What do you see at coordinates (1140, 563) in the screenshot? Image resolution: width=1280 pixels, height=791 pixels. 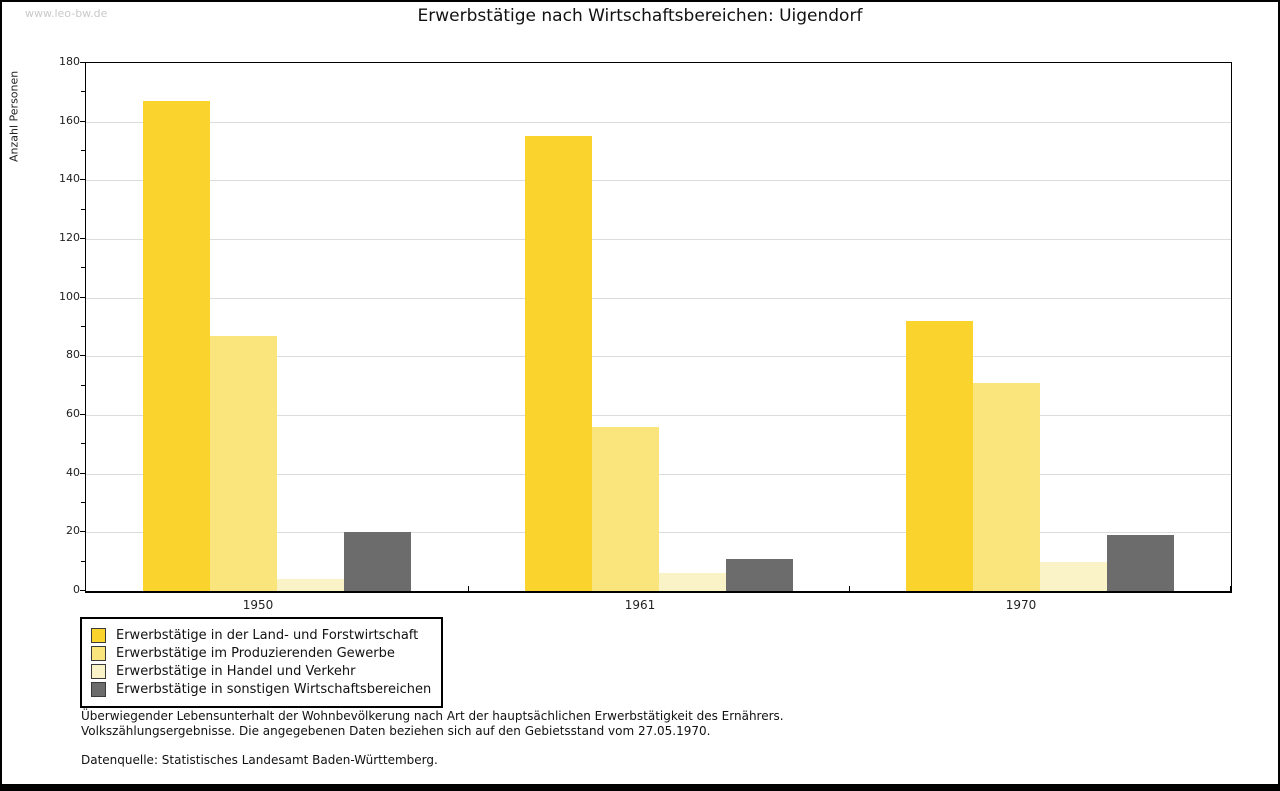 I see `bar-1970-sonstige-wirtschaftsbereiche` at bounding box center [1140, 563].